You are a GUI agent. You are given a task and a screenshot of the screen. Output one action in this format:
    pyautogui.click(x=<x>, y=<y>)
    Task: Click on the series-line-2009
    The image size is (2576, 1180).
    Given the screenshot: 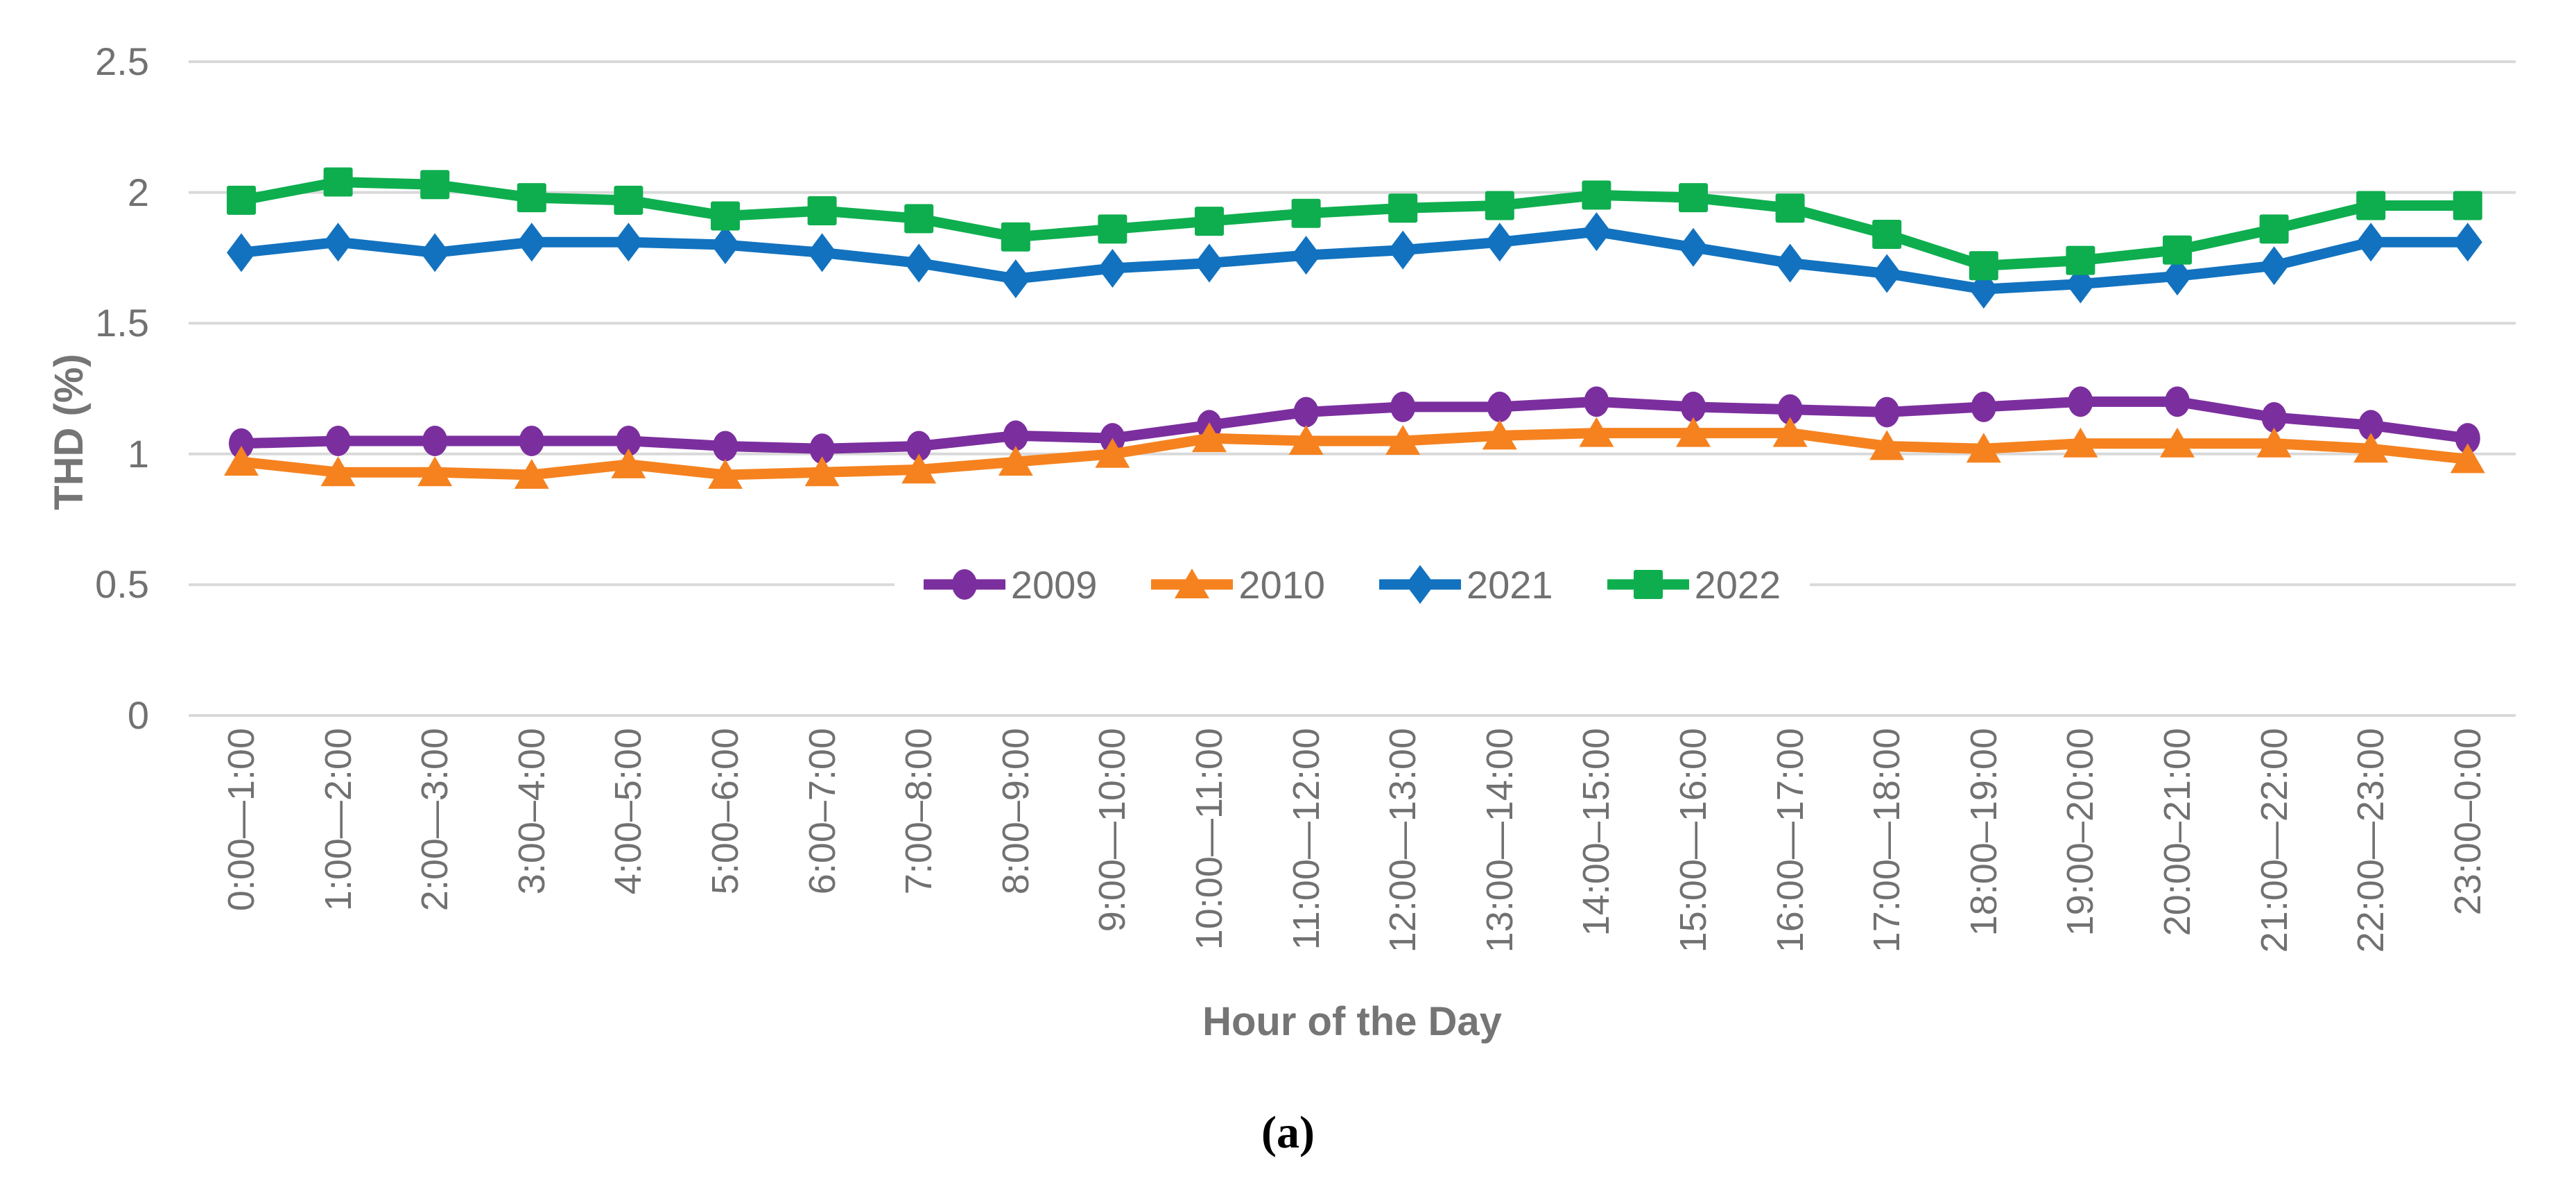 What is the action you would take?
    pyautogui.click(x=1354, y=425)
    